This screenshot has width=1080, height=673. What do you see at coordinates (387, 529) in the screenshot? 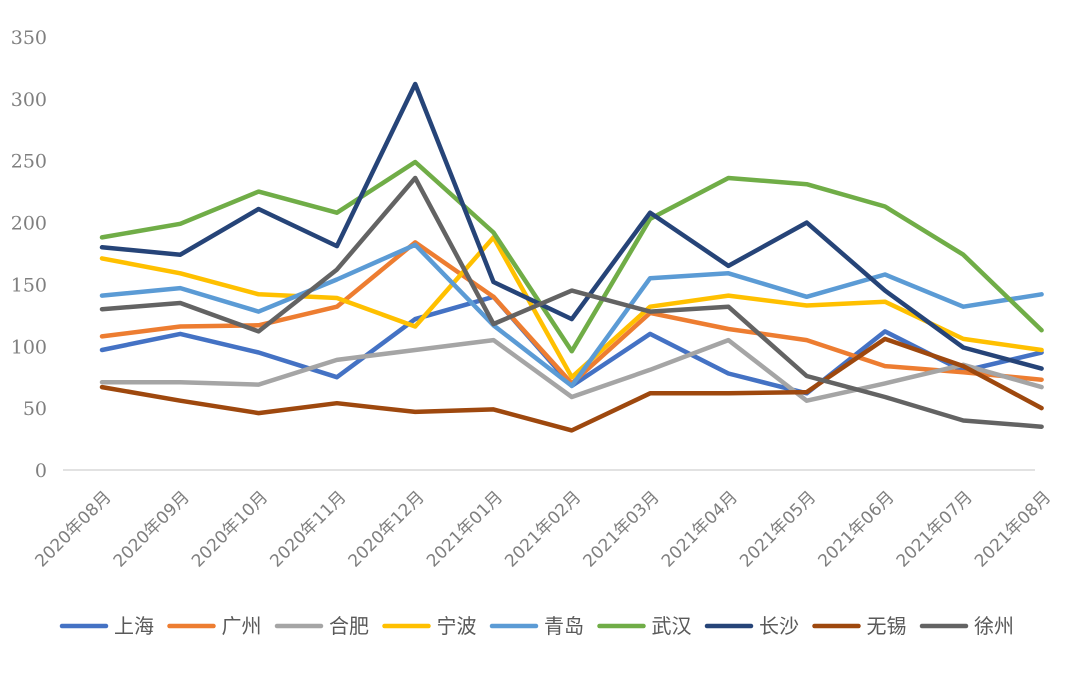
I see `x-tick-label: 2020年12月` at bounding box center [387, 529].